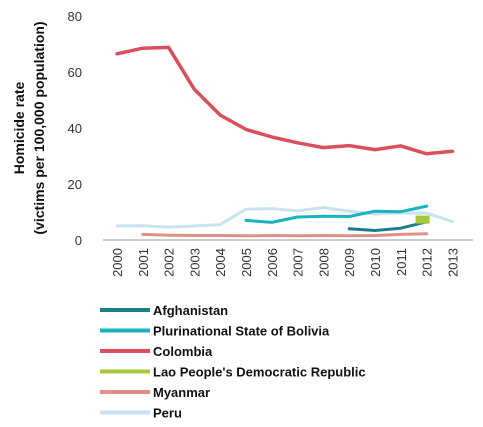 The height and width of the screenshot is (427, 483). I want to click on y-tick-label: 40, so click(75, 128).